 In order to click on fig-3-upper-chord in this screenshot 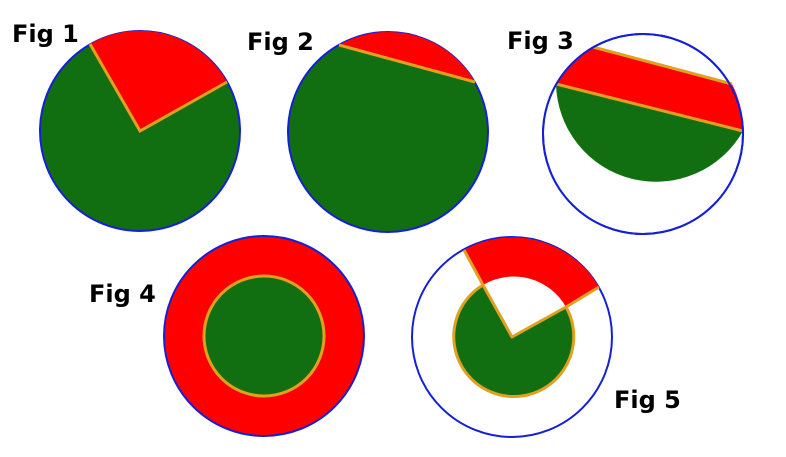, I will do `click(662, 65)`.